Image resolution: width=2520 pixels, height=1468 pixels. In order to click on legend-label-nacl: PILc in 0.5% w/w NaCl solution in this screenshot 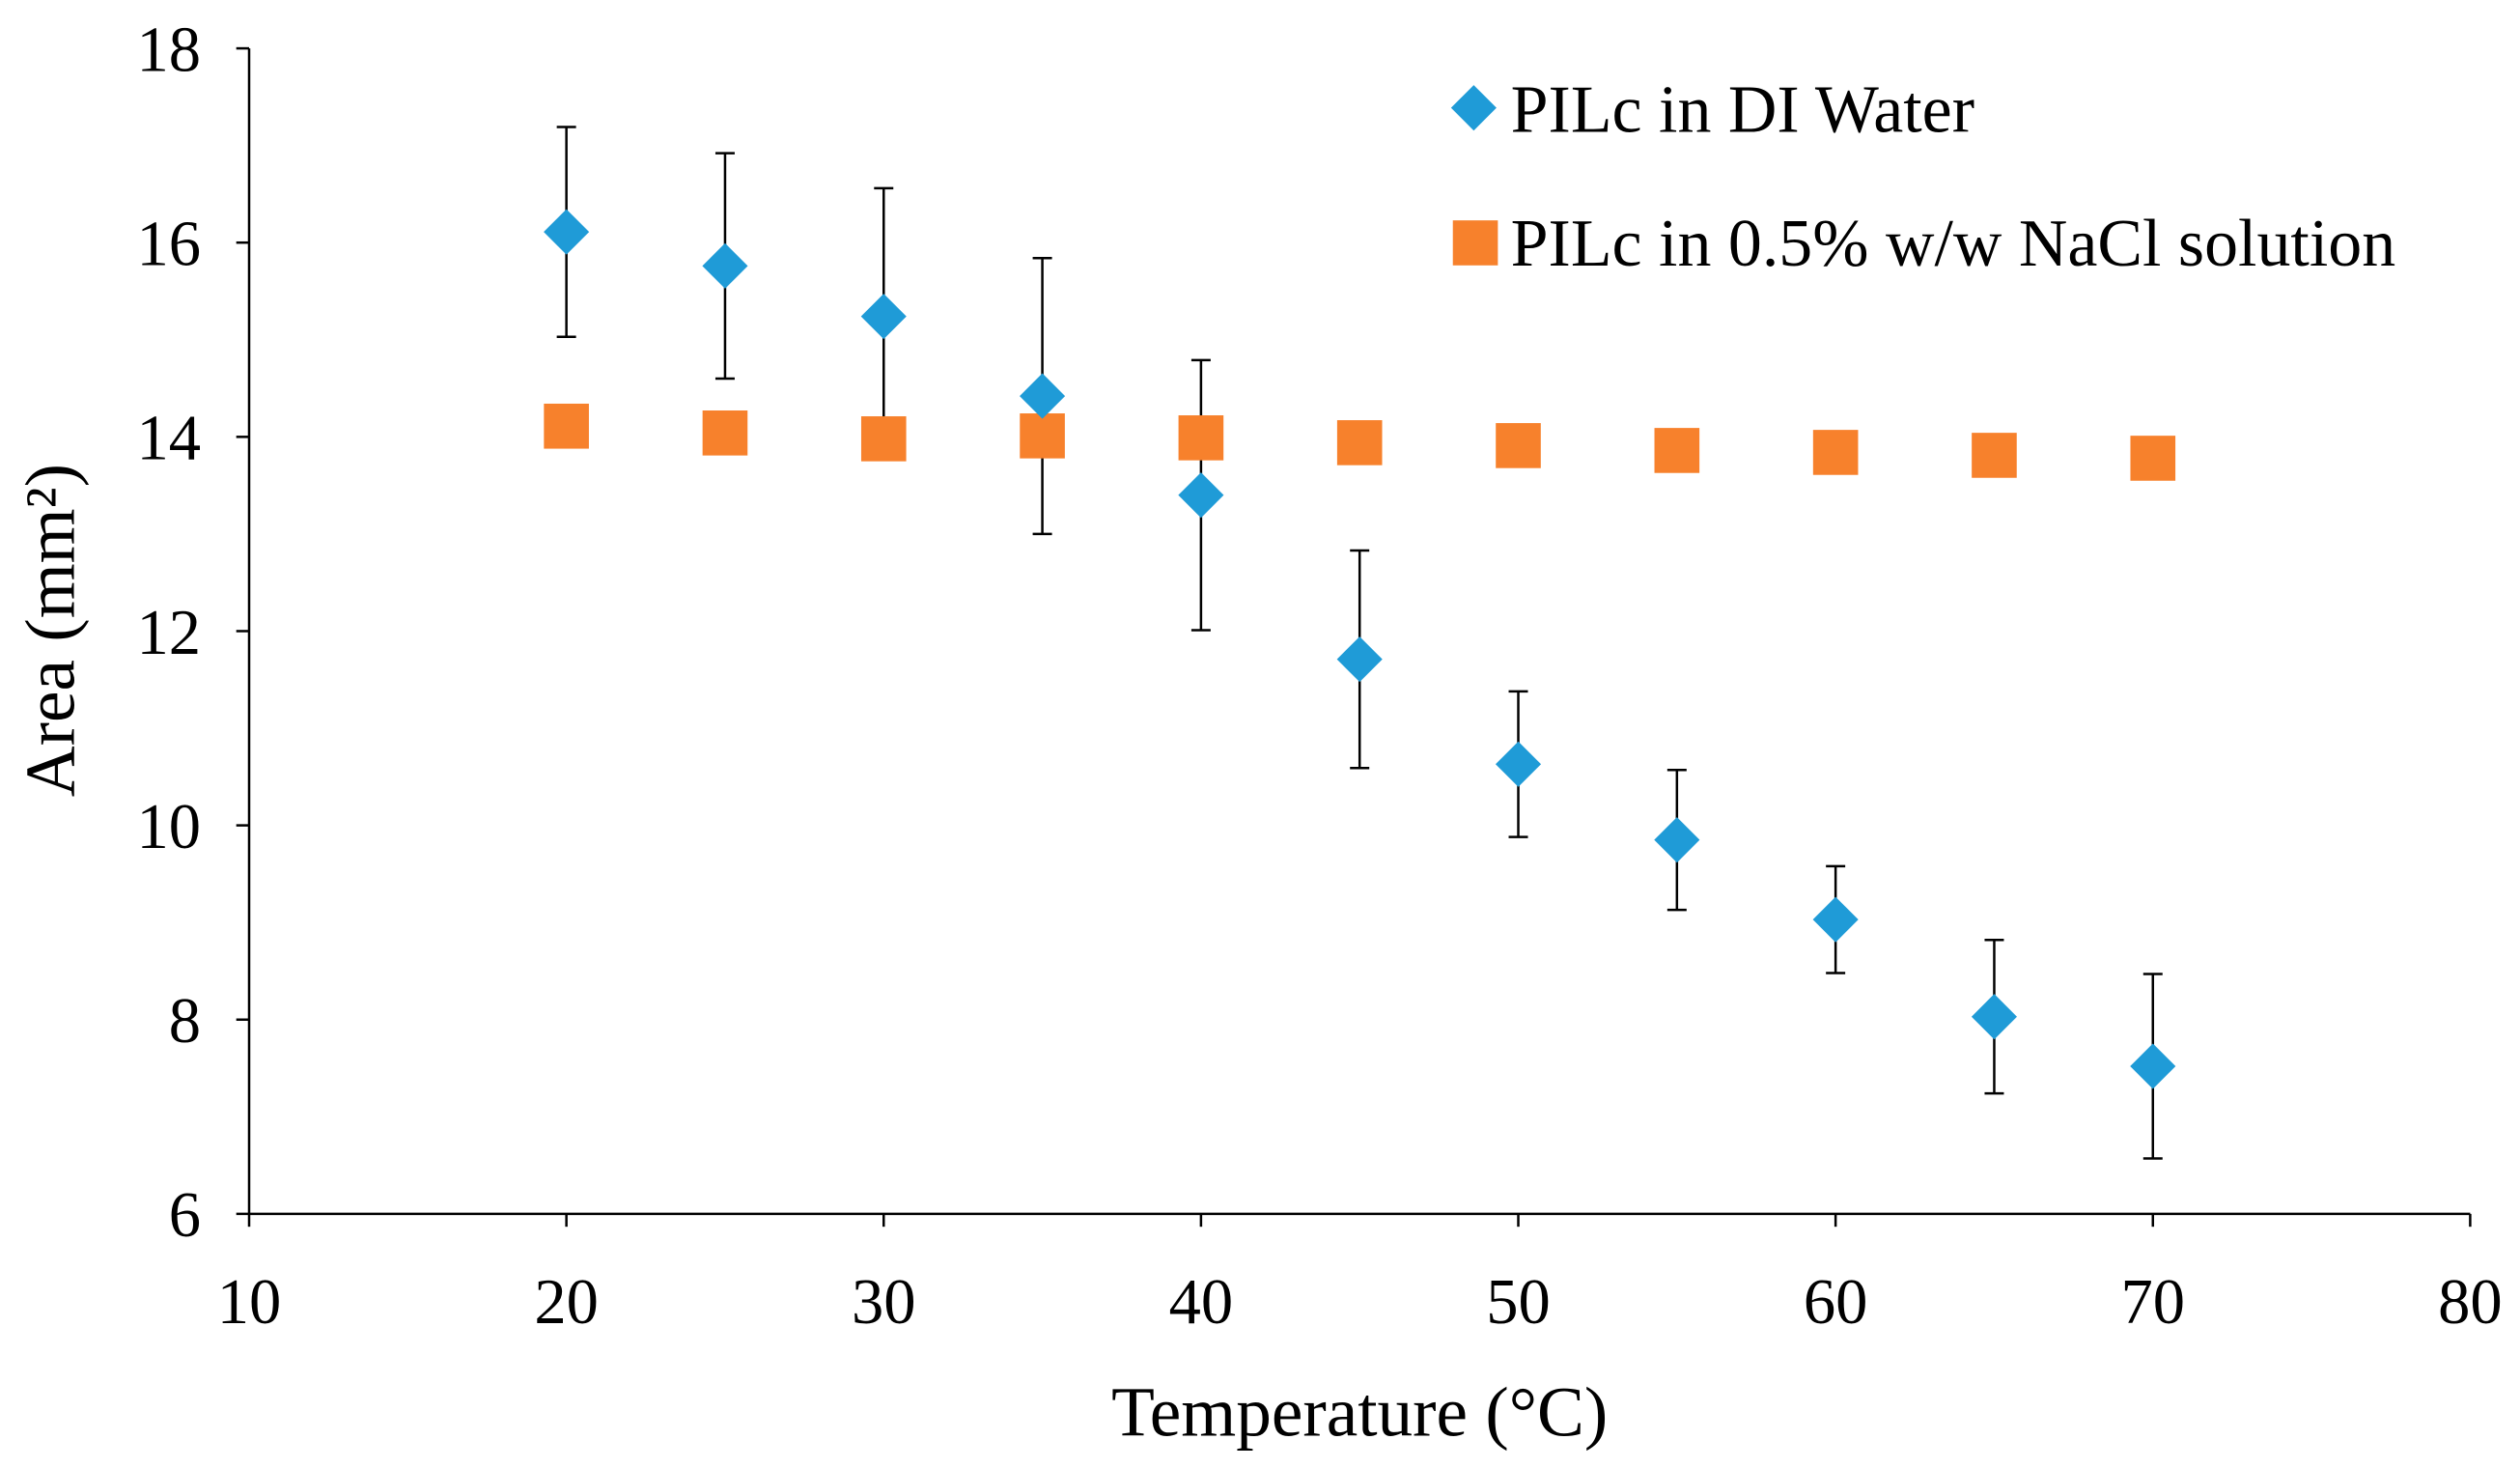, I will do `click(1954, 244)`.